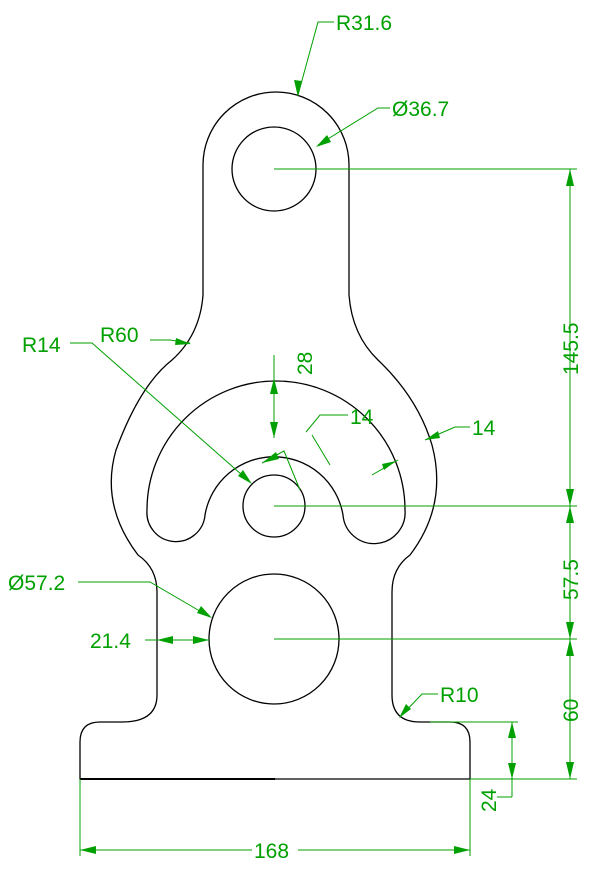 This screenshot has width=601, height=872. What do you see at coordinates (137, 409) in the screenshot?
I see `dim-small-radius: R14` at bounding box center [137, 409].